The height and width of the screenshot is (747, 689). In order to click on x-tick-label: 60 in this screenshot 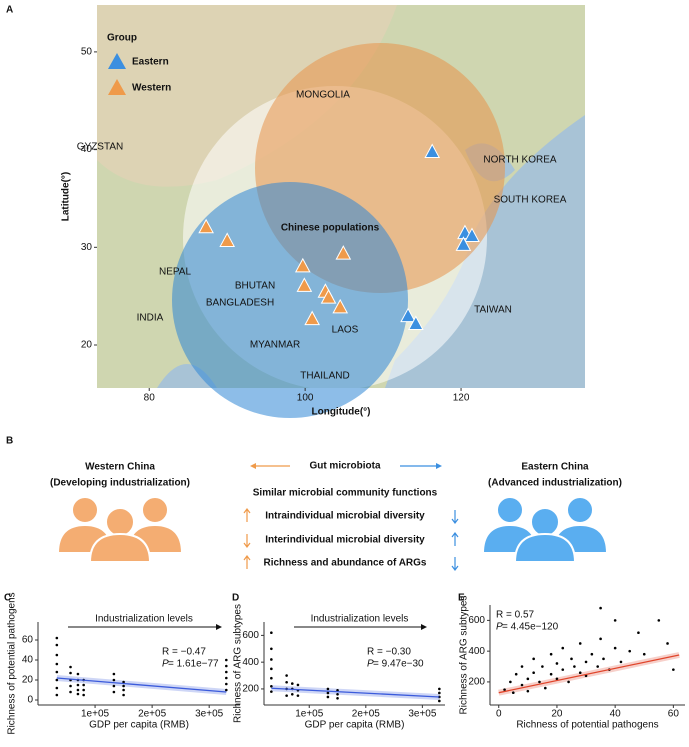, I will do `click(674, 714)`.